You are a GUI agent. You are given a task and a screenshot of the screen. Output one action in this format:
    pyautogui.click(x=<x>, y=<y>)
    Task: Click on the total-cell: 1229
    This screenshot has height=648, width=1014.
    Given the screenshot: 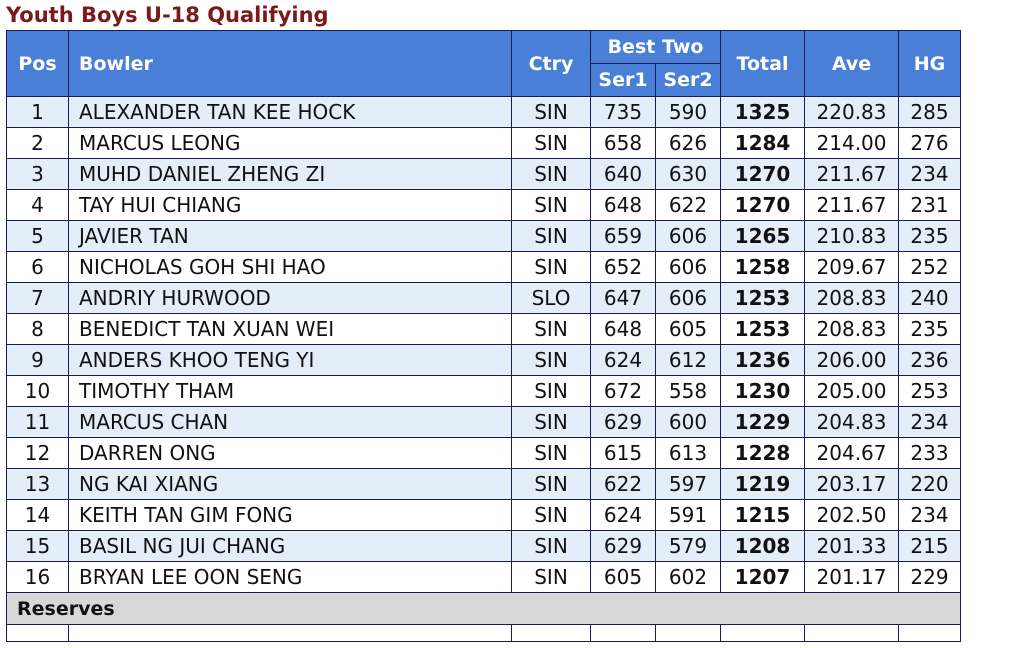 What is the action you would take?
    pyautogui.click(x=763, y=422)
    